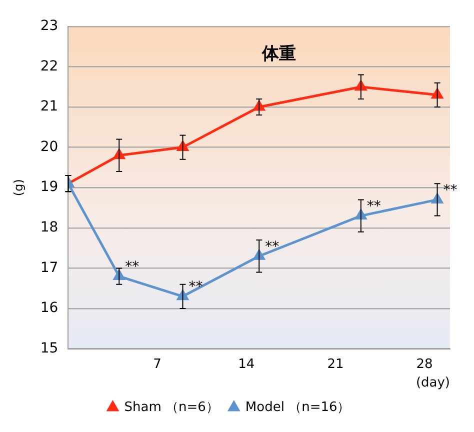 The image size is (474, 432). I want to click on legend-label: Sham （n=6）, so click(171, 407).